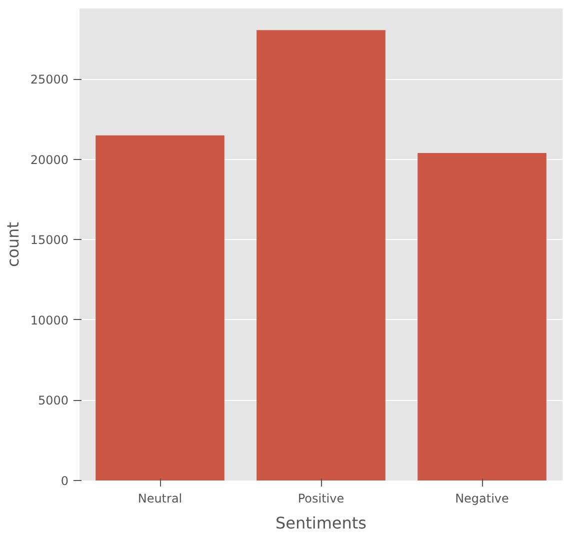 This screenshot has height=539, width=574. I want to click on y-tick-label: 20000, so click(49, 159).